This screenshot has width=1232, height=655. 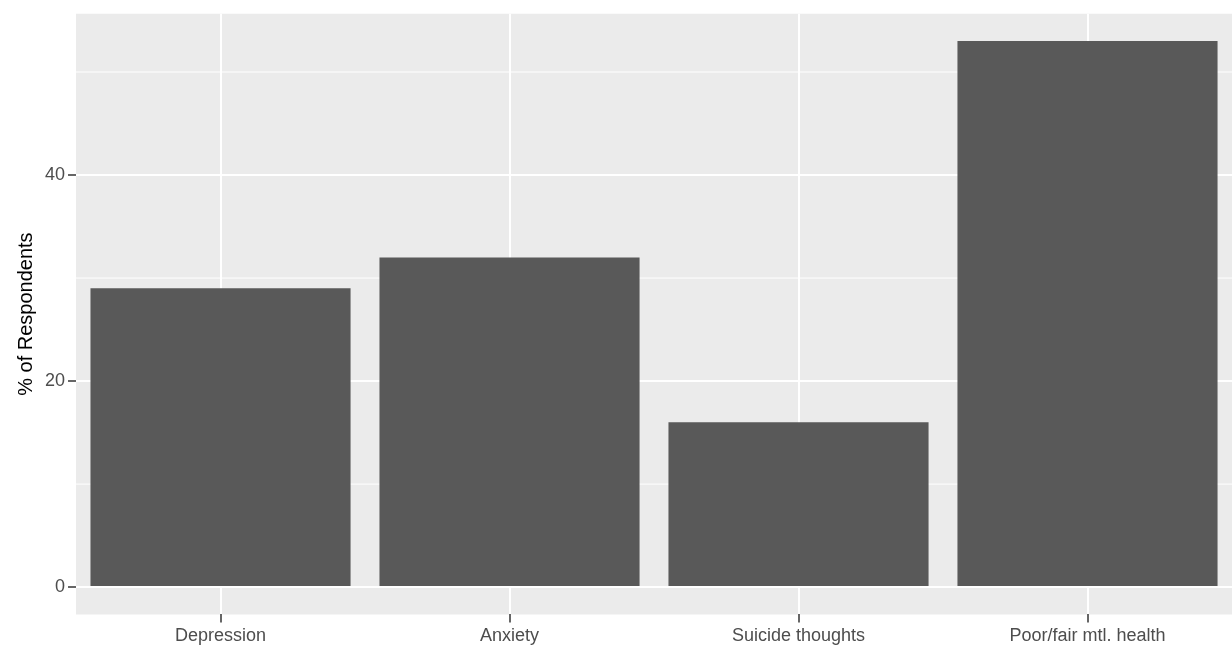 What do you see at coordinates (60, 586) in the screenshot?
I see `y-tick-label: 0` at bounding box center [60, 586].